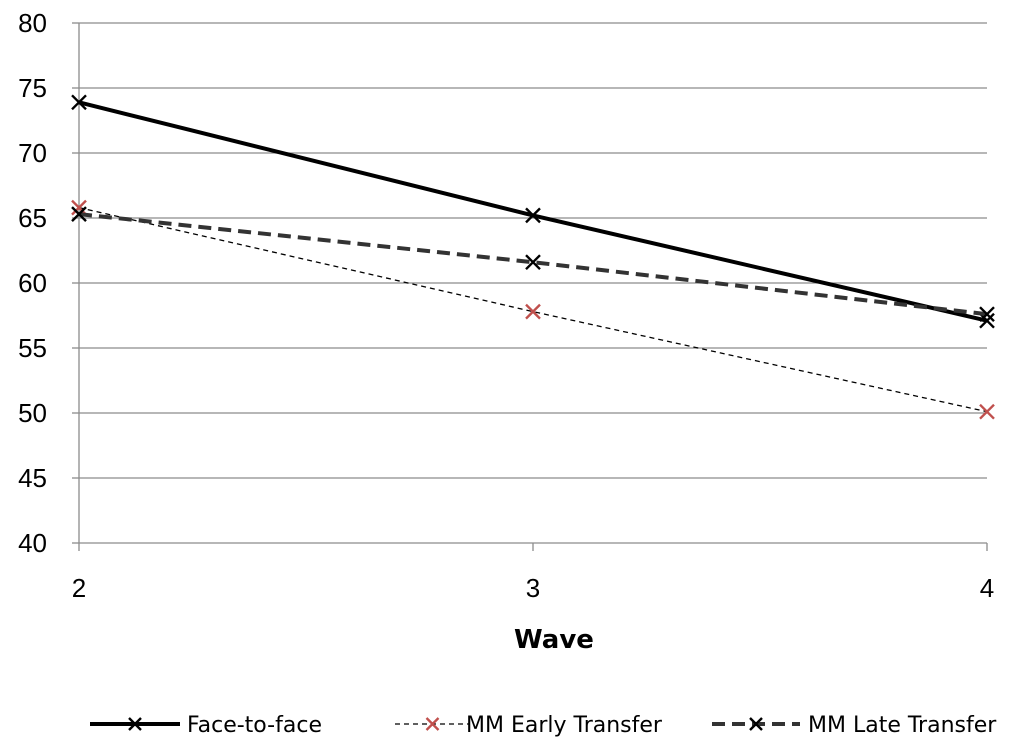 The height and width of the screenshot is (737, 1009). I want to click on y-tick-label: 50, so click(32, 413).